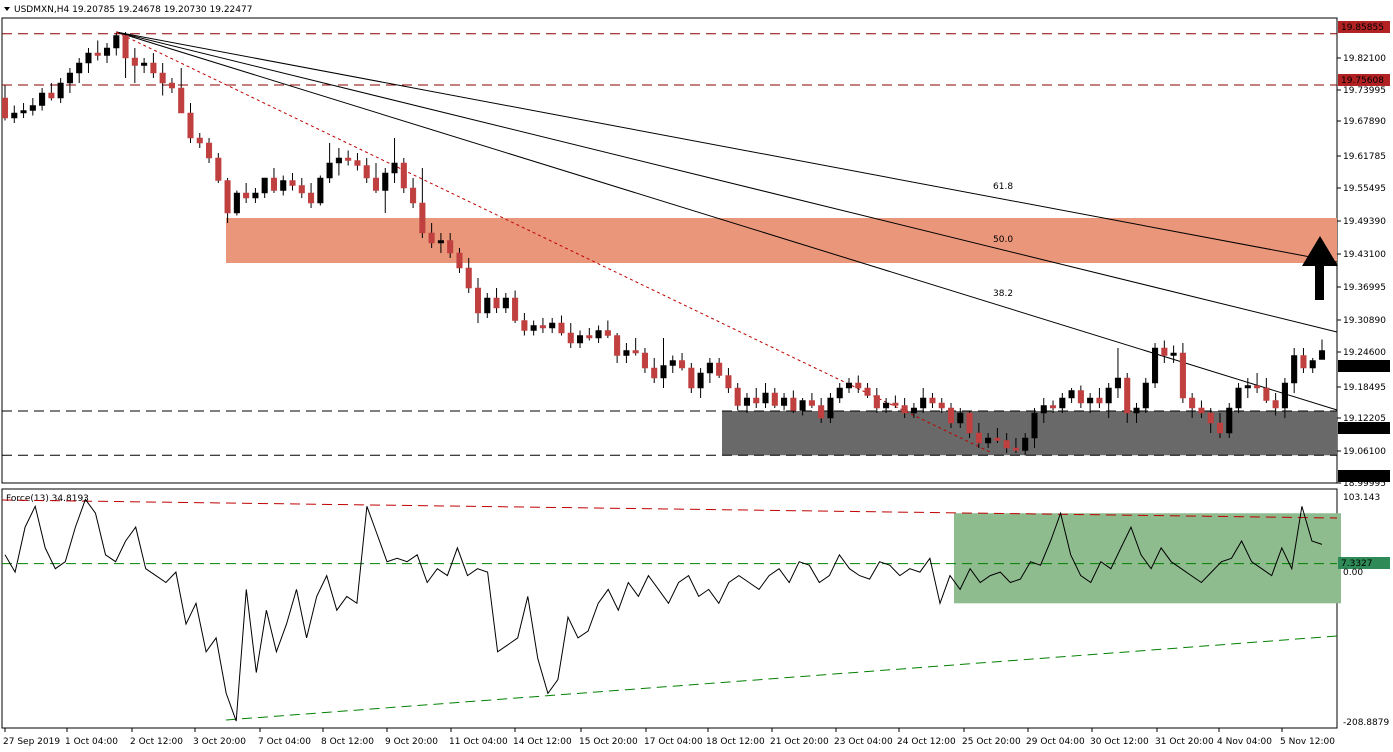 The width and height of the screenshot is (1393, 752). I want to click on x-tick-label: 30 Oct 12:00, so click(1119, 742).